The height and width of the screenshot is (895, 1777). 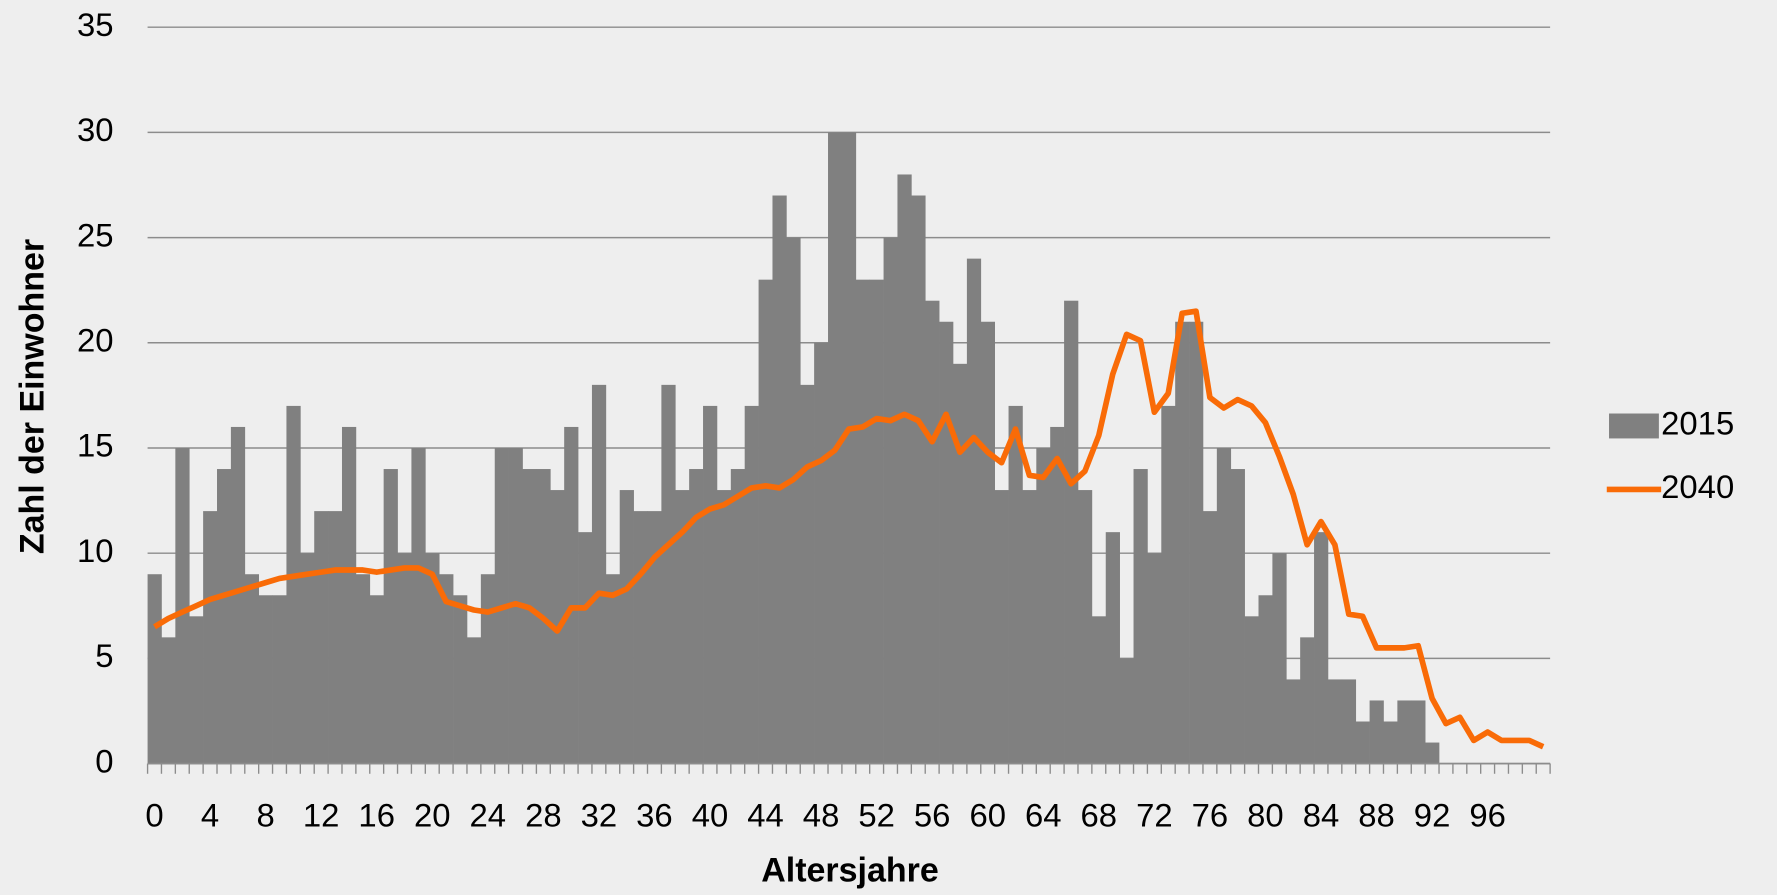 What do you see at coordinates (765, 815) in the screenshot?
I see `x-tick-label: 44` at bounding box center [765, 815].